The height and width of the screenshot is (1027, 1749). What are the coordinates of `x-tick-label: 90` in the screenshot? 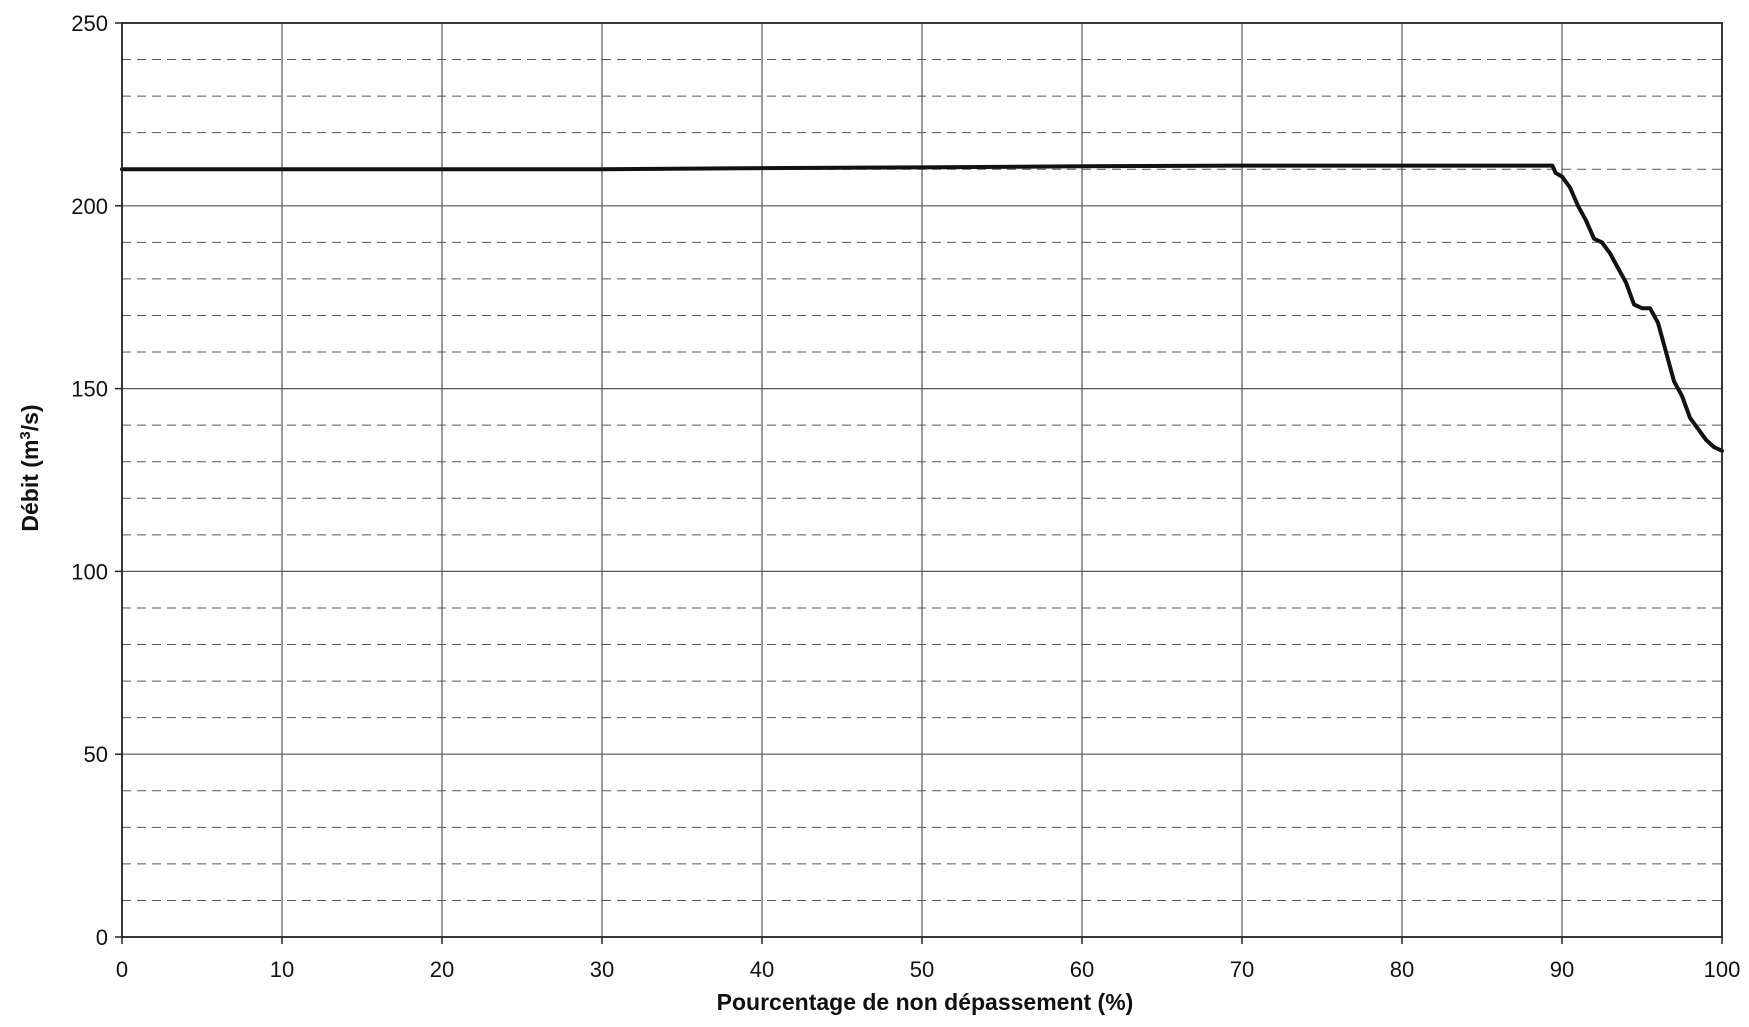 It's located at (1562, 969).